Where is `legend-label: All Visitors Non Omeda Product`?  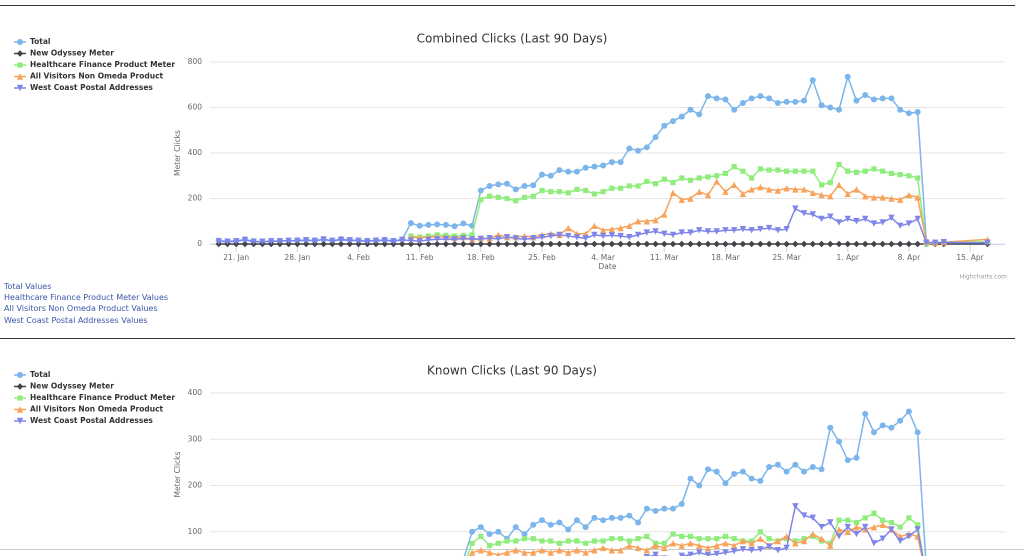
legend-label: All Visitors Non Omeda Product is located at coordinates (97, 409).